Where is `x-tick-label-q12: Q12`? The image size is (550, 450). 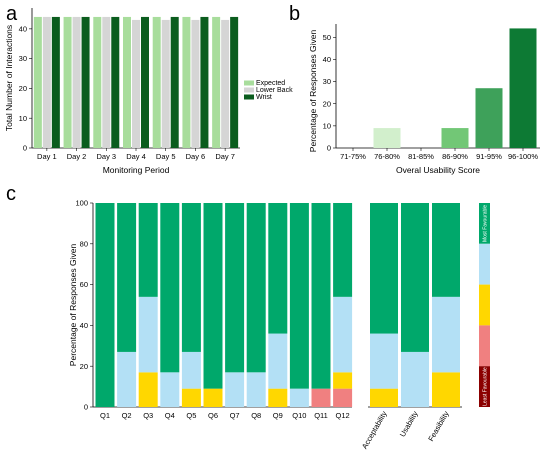
x-tick-label-q12: Q12 is located at coordinates (343, 415).